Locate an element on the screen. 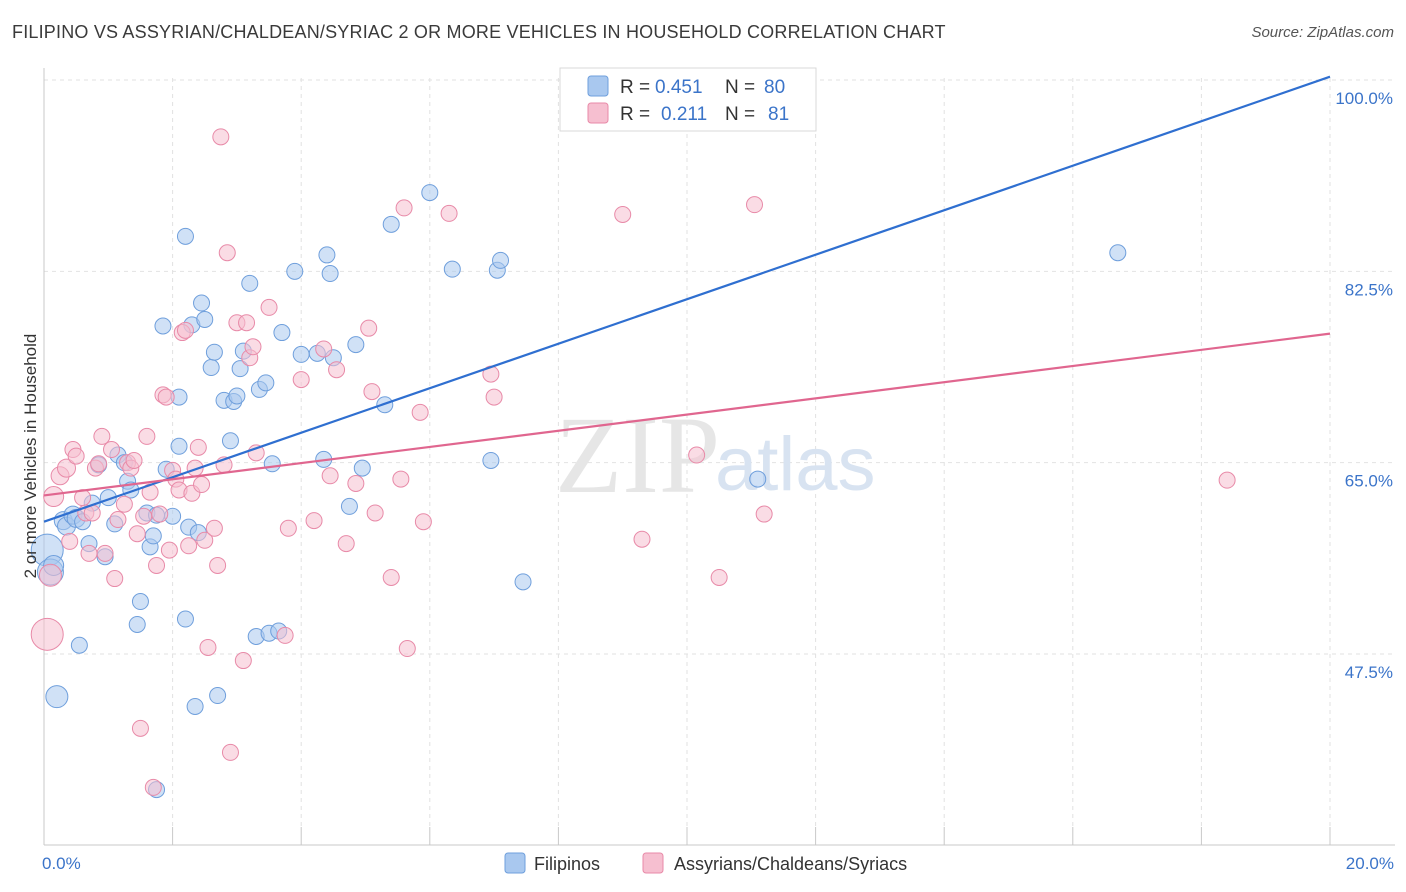  legend-swatch-blue is located at coordinates (598, 86).